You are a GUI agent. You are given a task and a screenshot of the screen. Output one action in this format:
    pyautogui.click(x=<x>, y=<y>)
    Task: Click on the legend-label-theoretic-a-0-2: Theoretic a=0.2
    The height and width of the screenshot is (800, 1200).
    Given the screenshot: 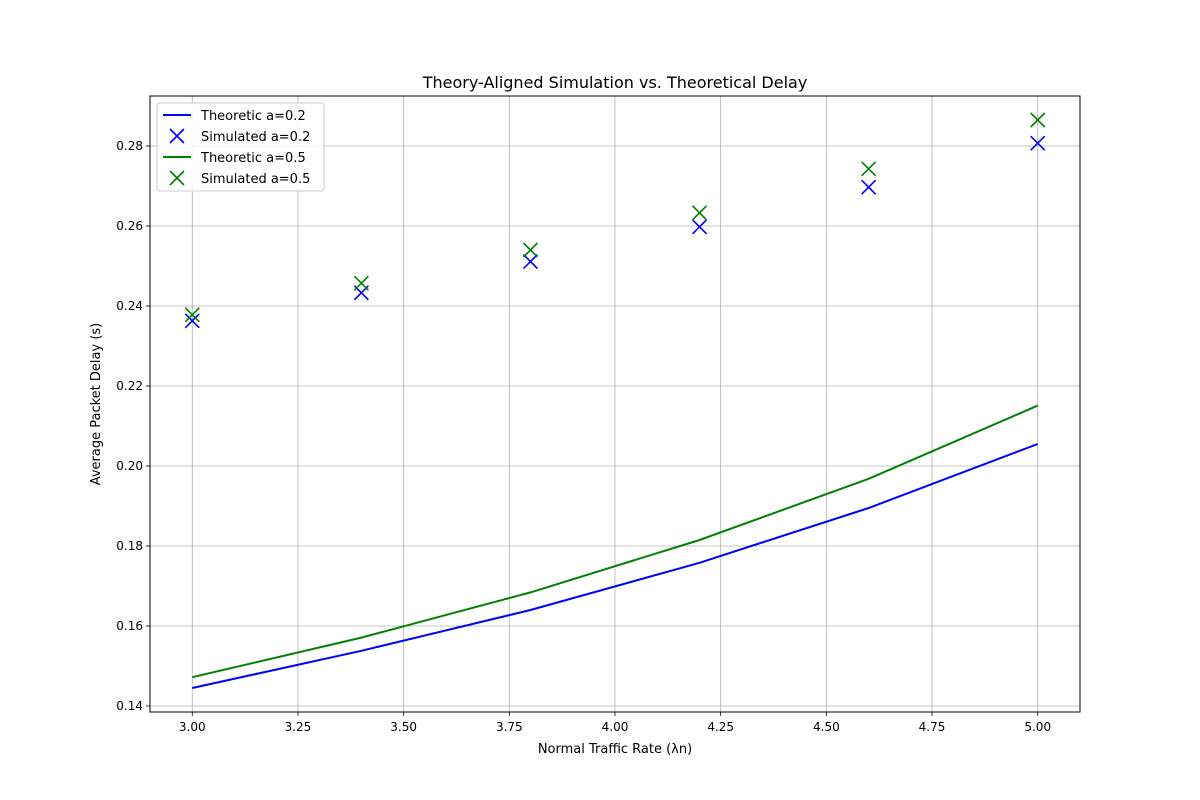 What is the action you would take?
    pyautogui.click(x=253, y=116)
    